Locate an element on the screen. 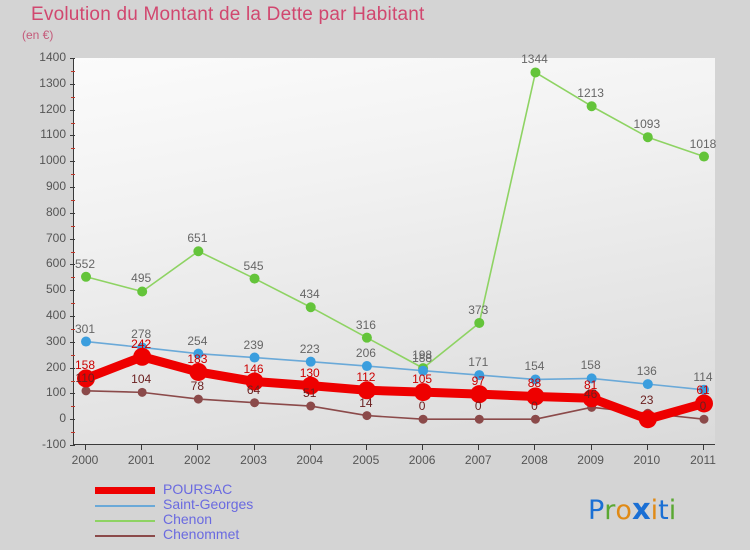  y-axis-tick-label: 600 is located at coordinates (55, 263).